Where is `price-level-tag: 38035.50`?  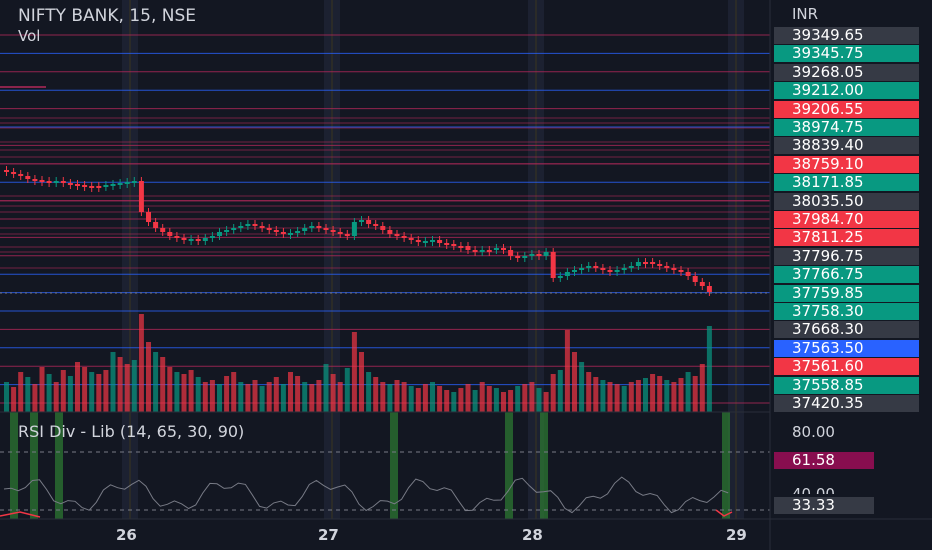
price-level-tag: 38035.50 is located at coordinates (846, 201).